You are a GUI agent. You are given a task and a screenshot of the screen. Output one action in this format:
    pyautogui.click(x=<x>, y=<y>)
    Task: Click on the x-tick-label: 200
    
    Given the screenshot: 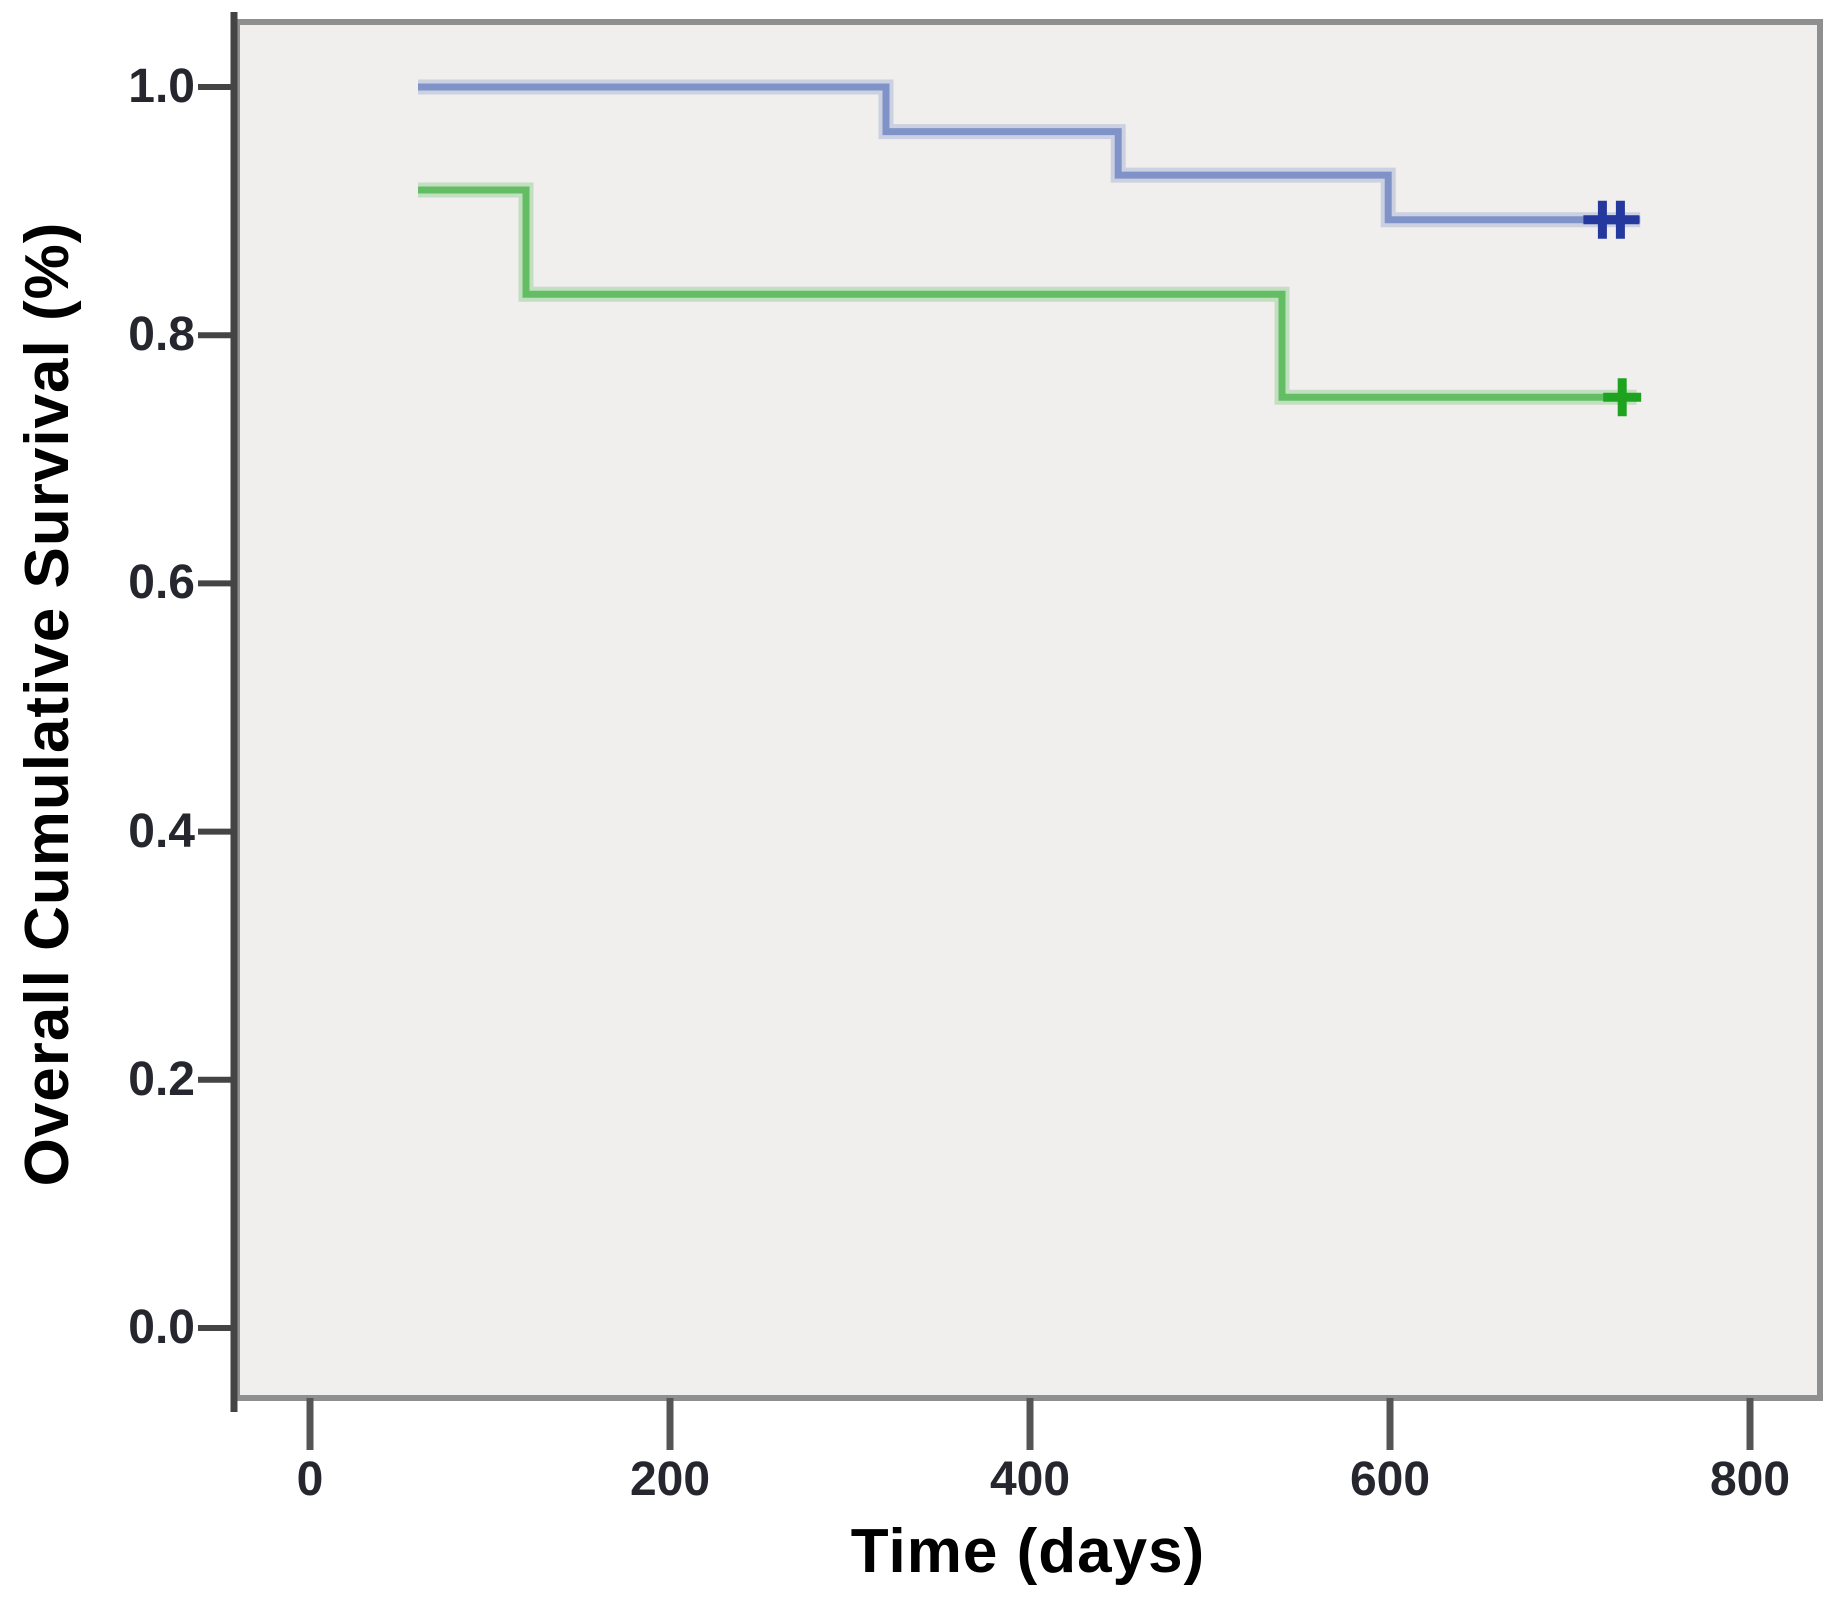 What is the action you would take?
    pyautogui.click(x=670, y=1479)
    